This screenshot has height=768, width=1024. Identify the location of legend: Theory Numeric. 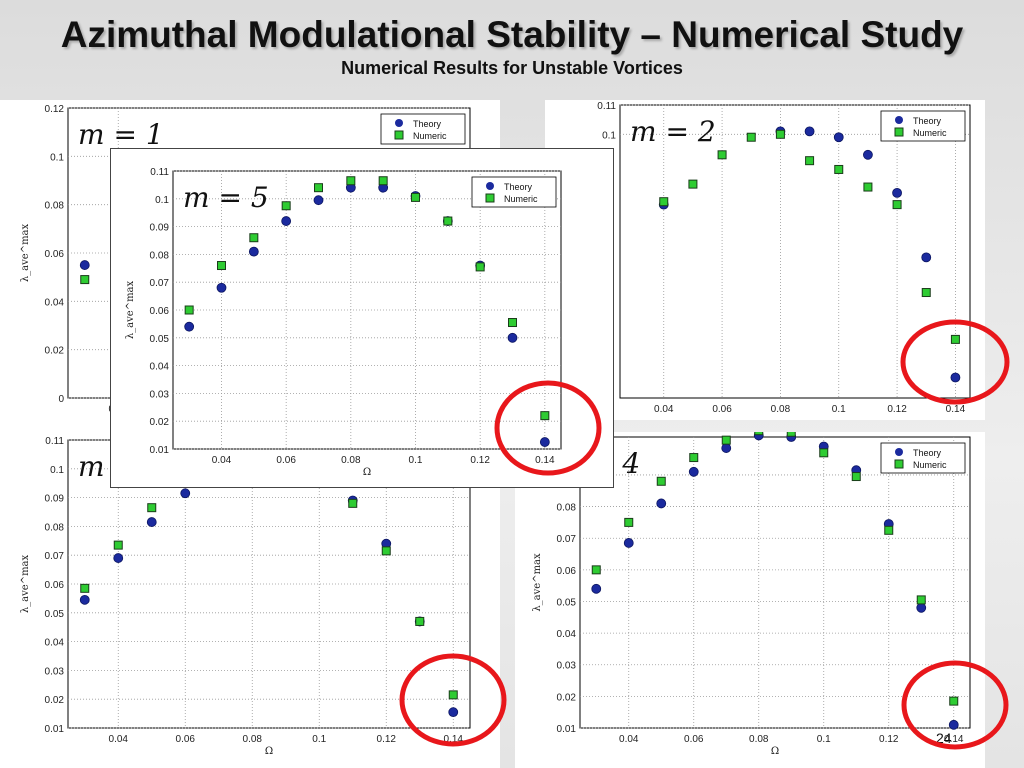
(923, 126).